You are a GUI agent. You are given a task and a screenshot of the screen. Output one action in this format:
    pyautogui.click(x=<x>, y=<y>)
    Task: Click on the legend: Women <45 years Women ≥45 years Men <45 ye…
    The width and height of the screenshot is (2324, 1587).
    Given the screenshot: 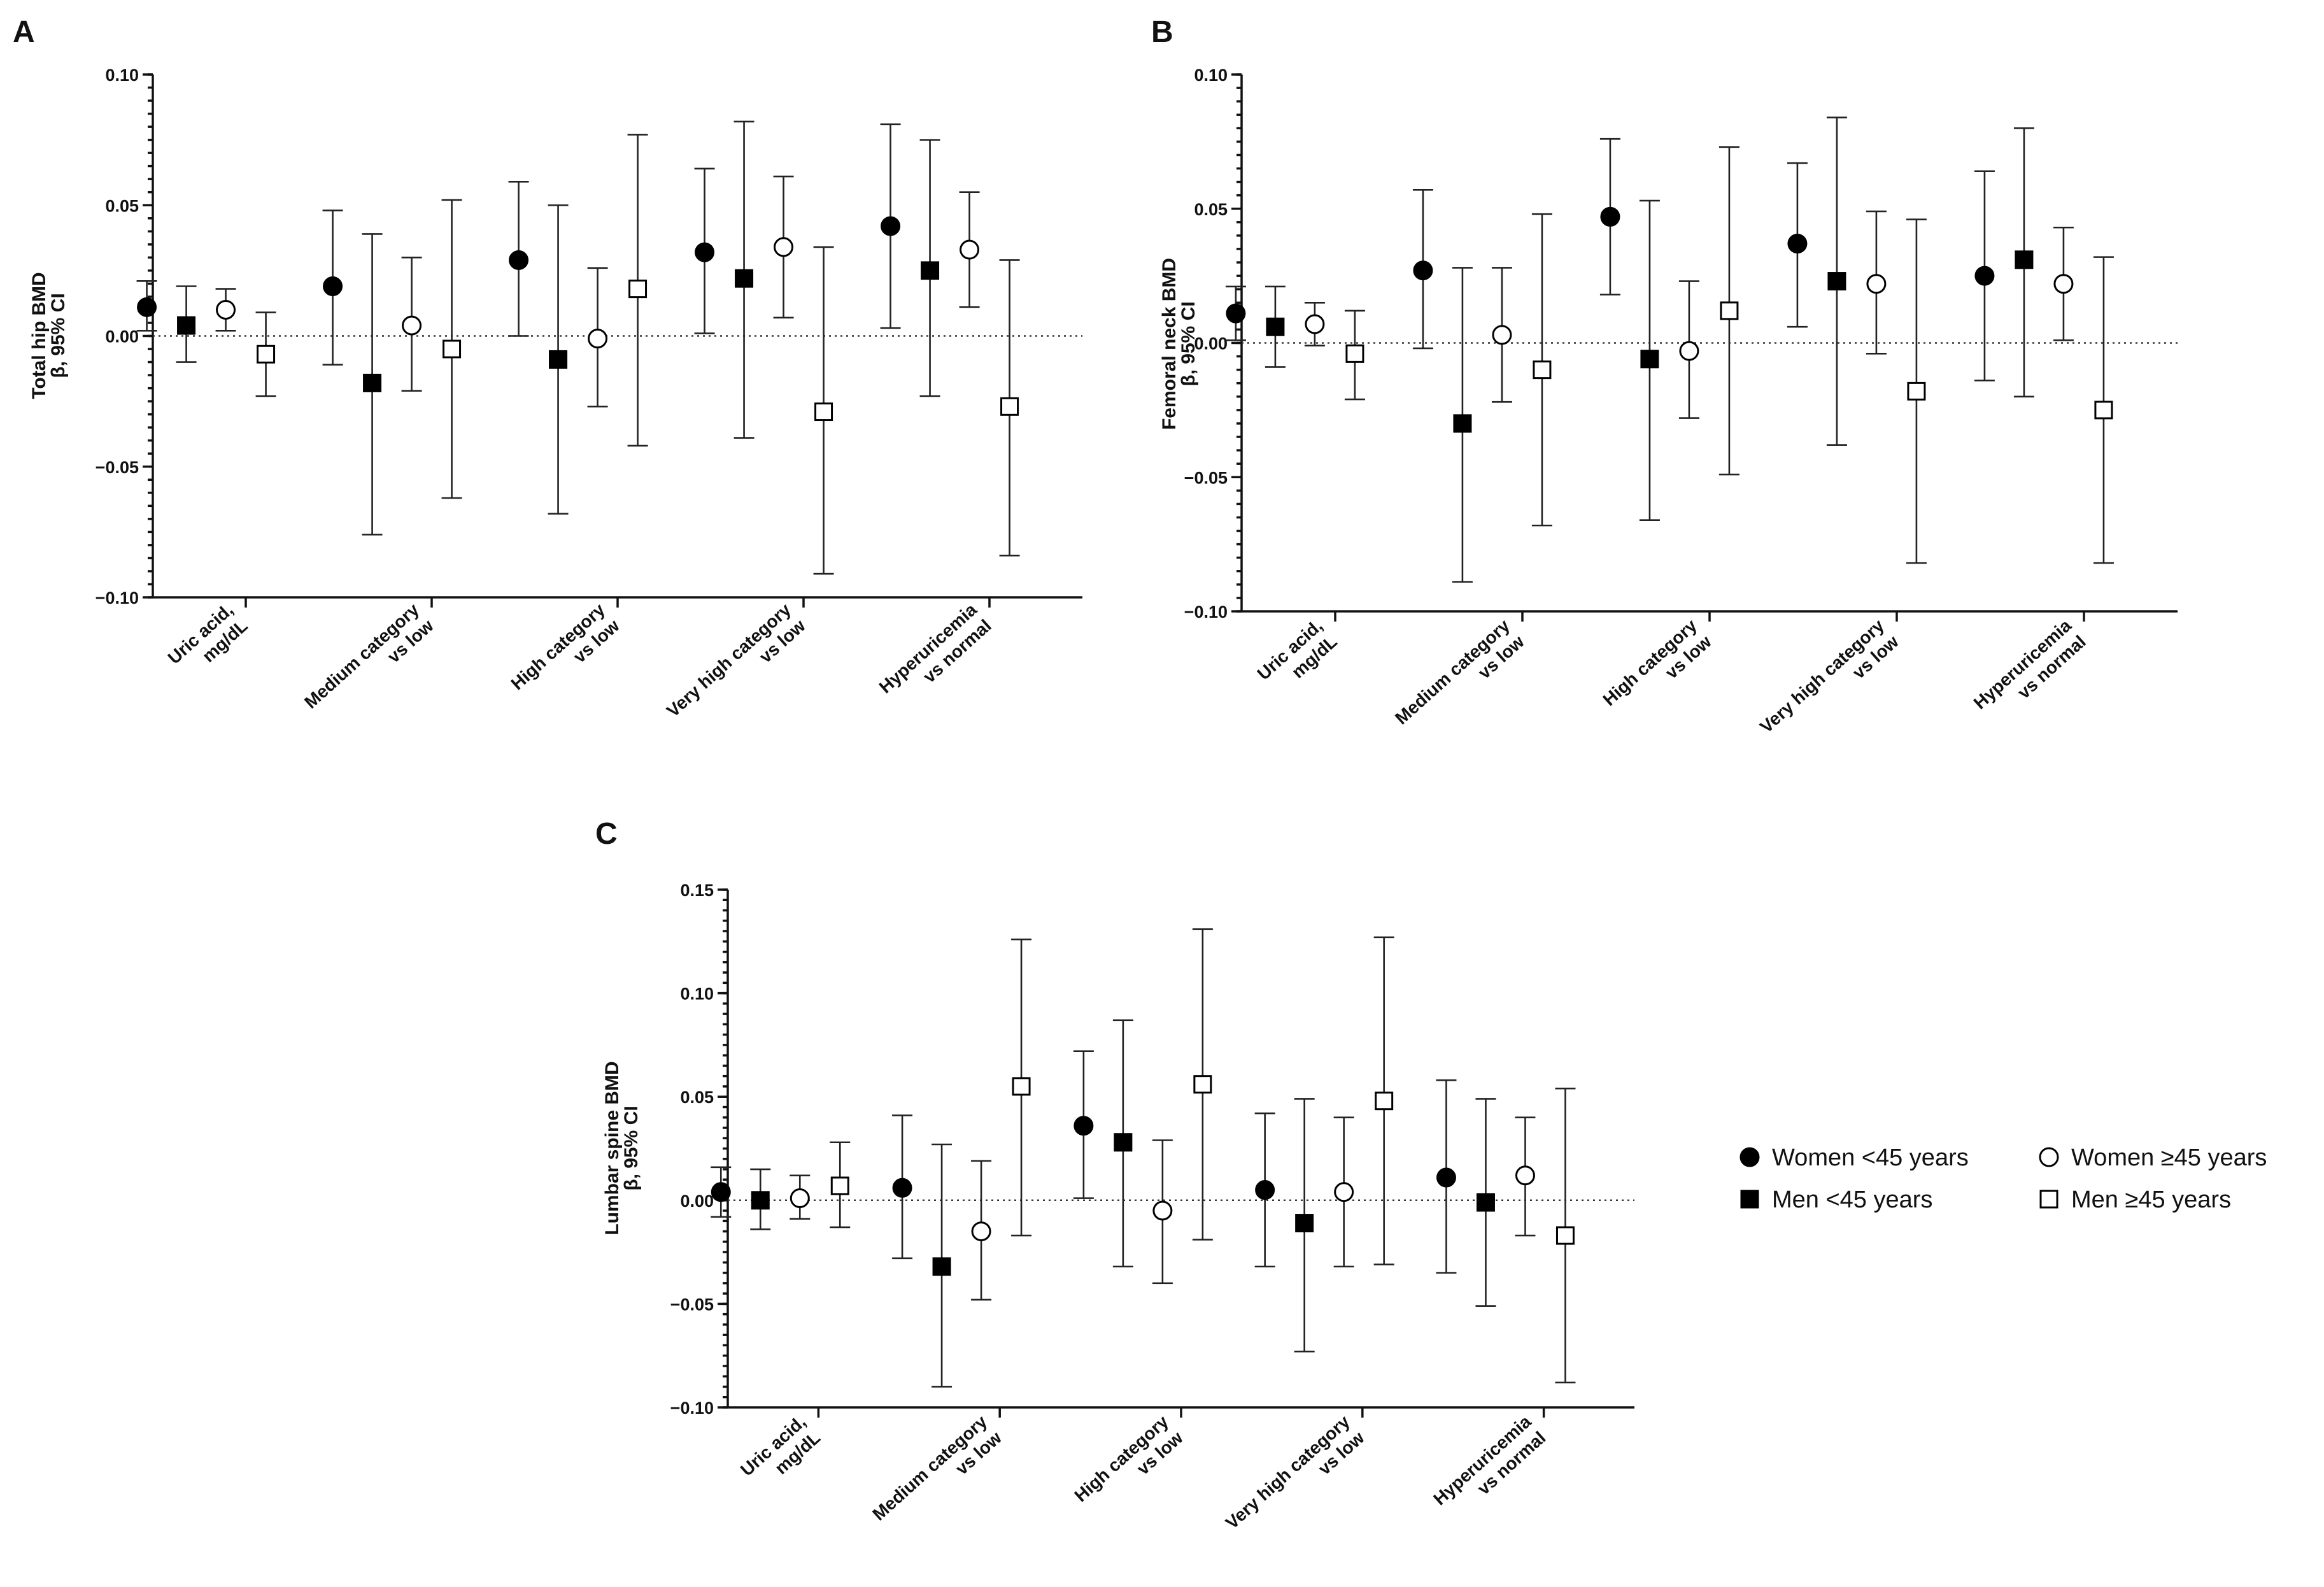 What is the action you would take?
    pyautogui.click(x=2003, y=1178)
    